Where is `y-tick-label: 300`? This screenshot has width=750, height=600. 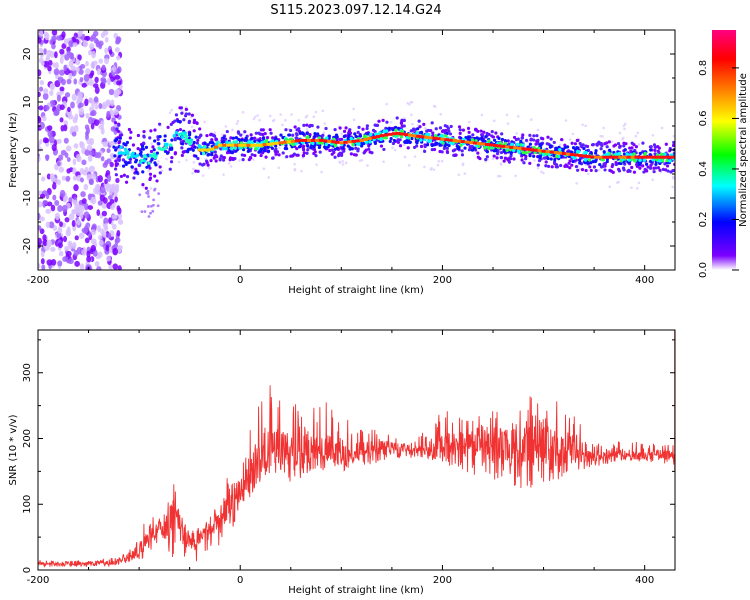 y-tick-label: 300 is located at coordinates (27, 372).